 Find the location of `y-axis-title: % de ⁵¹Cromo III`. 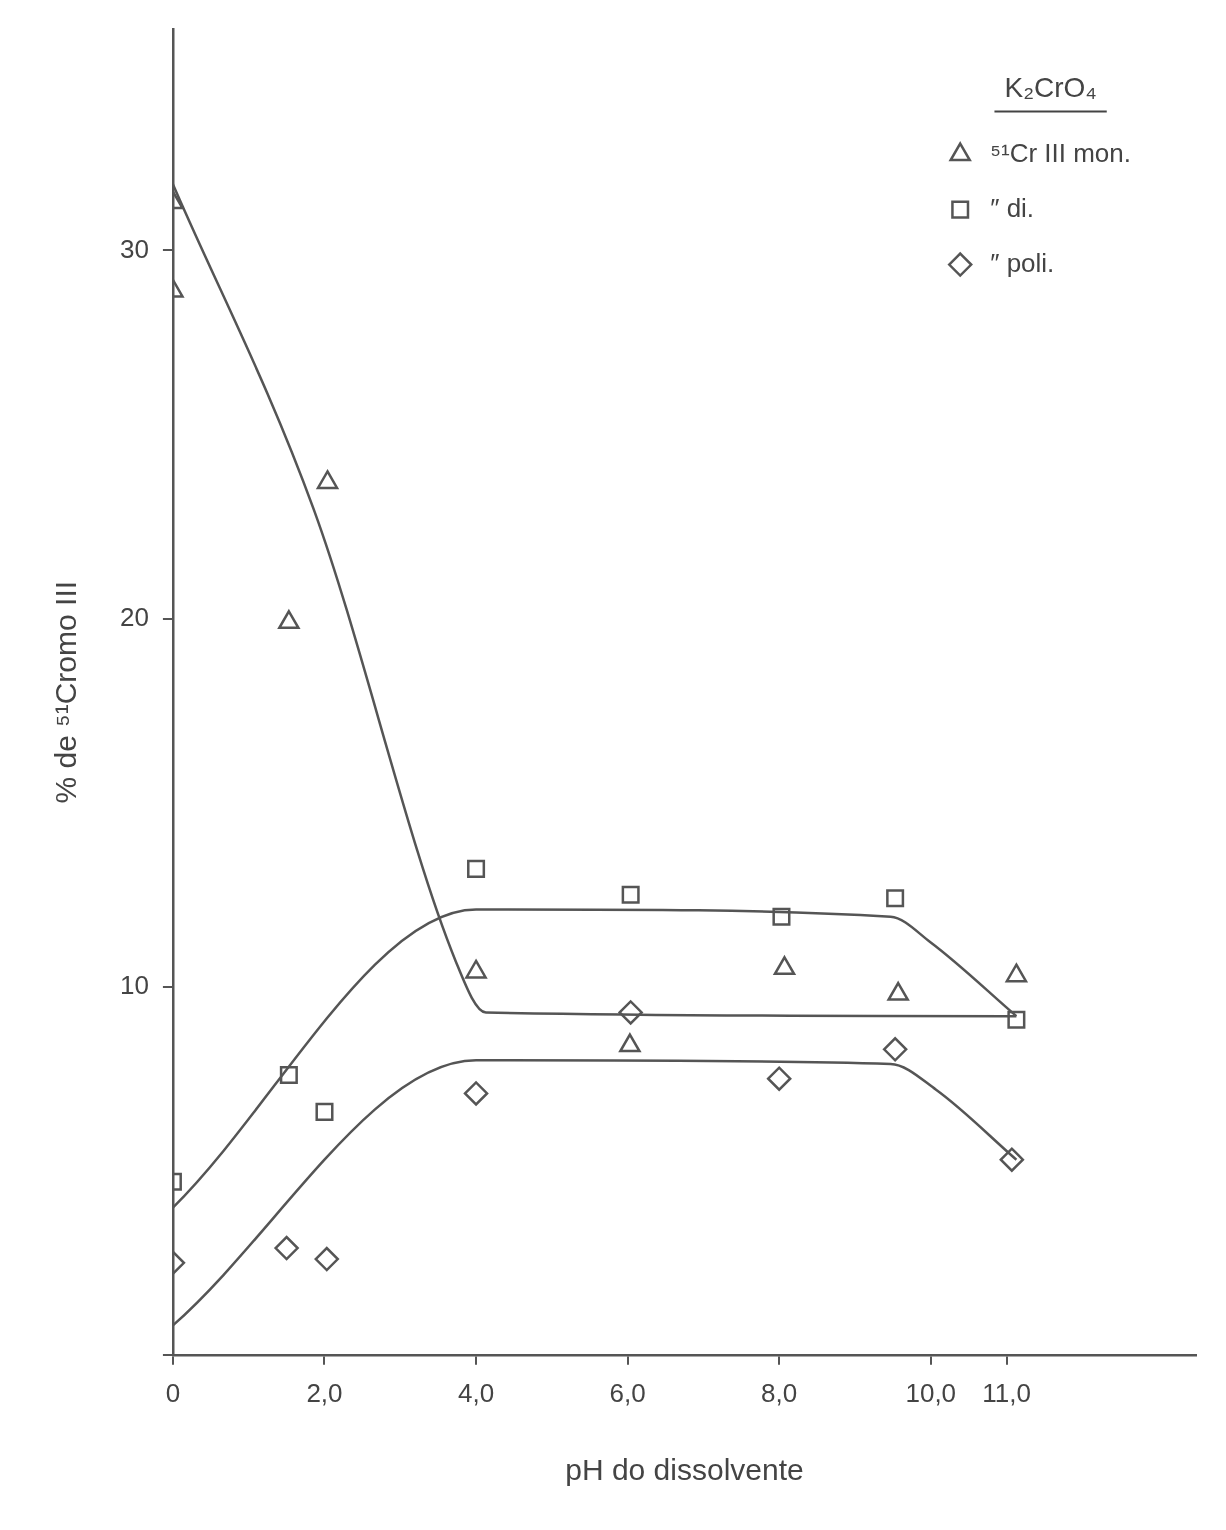

y-axis-title: % de ⁵¹Cromo III is located at coordinates (66, 692).